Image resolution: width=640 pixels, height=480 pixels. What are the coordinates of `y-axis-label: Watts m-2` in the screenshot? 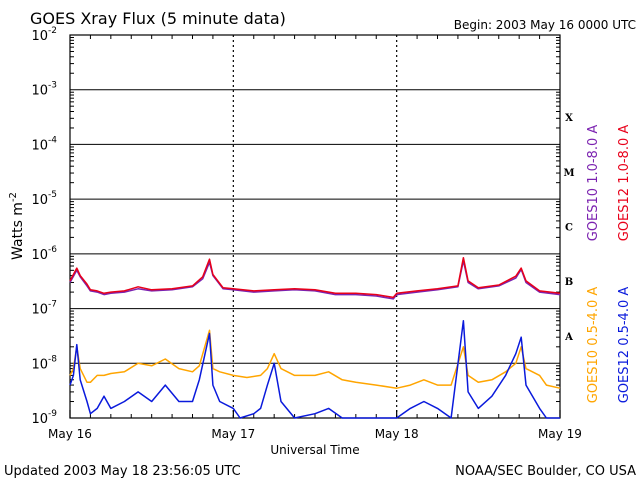 It's located at (17, 226).